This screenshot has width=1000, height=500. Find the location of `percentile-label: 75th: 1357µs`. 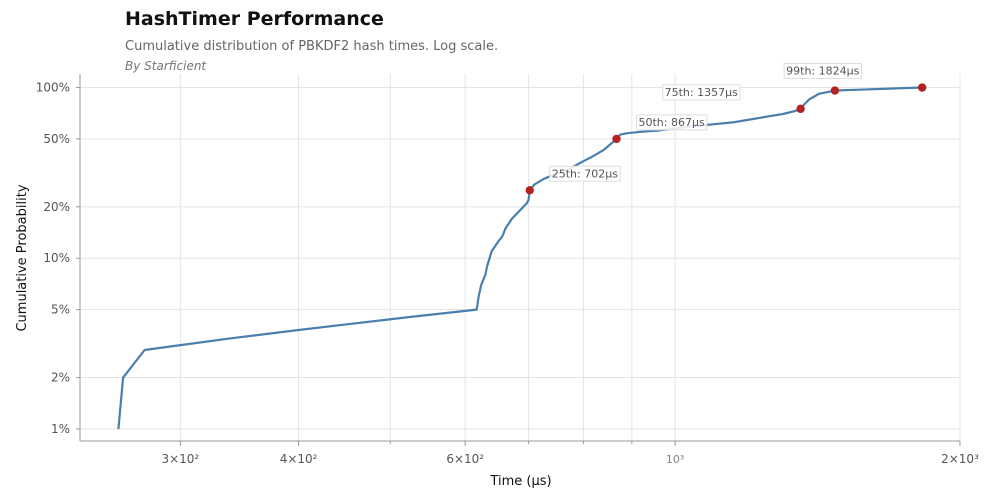

percentile-label: 75th: 1357µs is located at coordinates (701, 92).